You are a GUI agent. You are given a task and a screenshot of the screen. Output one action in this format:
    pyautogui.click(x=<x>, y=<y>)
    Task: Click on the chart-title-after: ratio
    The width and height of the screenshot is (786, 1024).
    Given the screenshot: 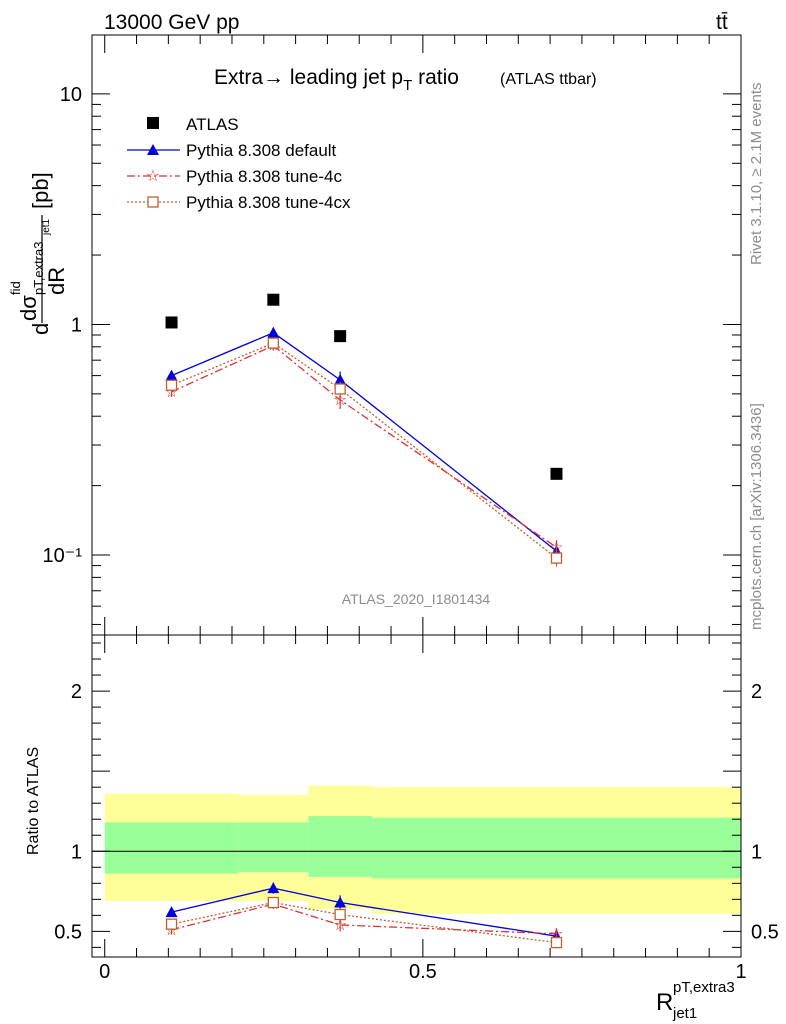 What is the action you would take?
    pyautogui.click(x=435, y=77)
    